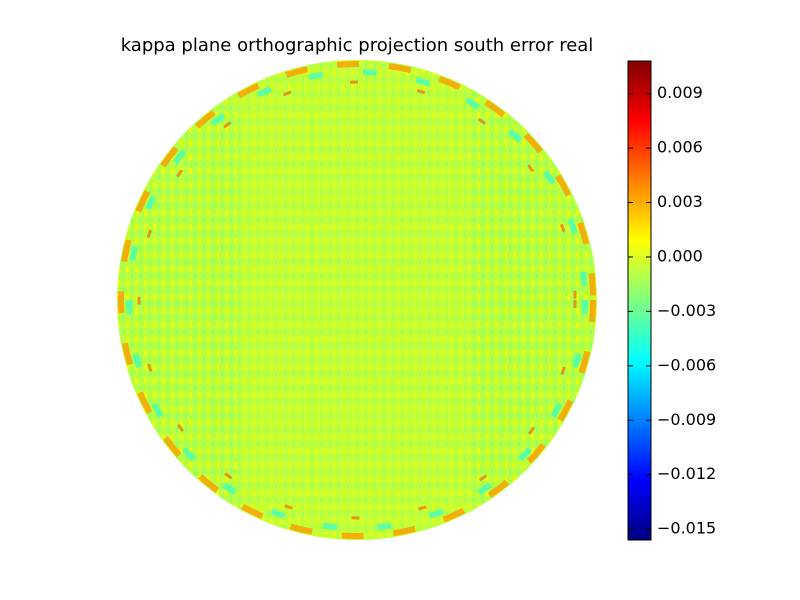 This screenshot has width=800, height=600. What do you see at coordinates (680, 147) in the screenshot?
I see `colorbar-tick-label: 0.006` at bounding box center [680, 147].